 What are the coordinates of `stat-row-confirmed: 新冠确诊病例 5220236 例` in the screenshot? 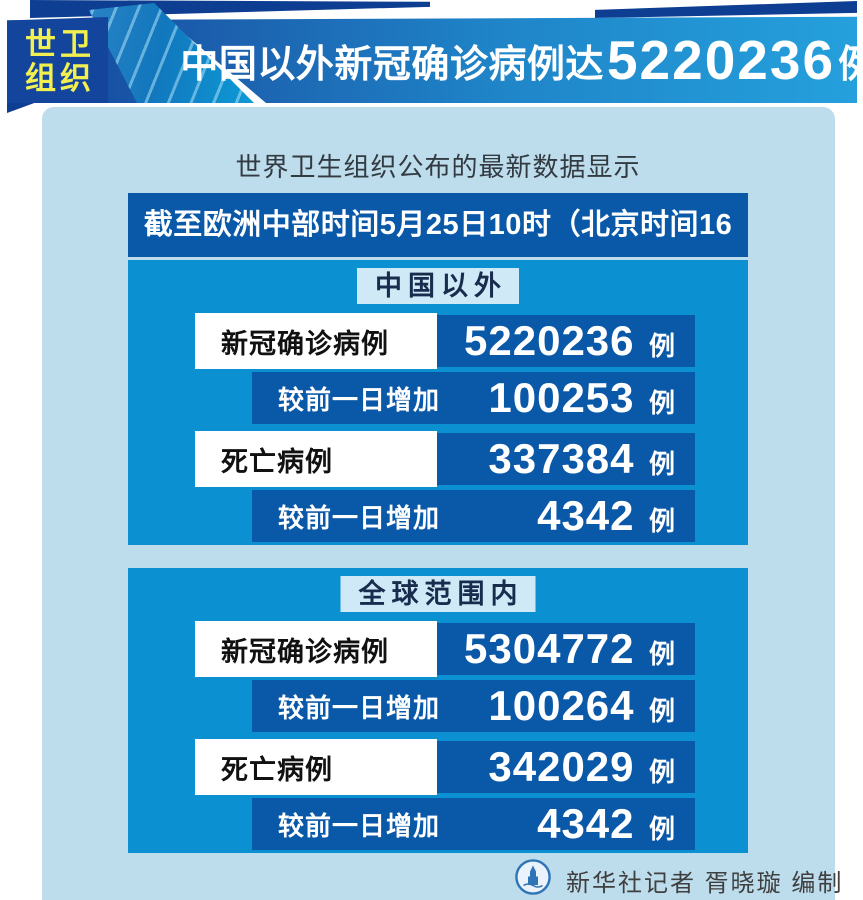 It's located at (445, 341).